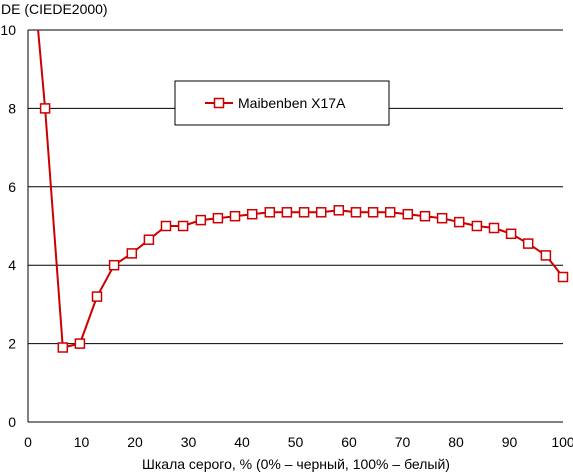 The height and width of the screenshot is (472, 573). Describe the element at coordinates (12, 344) in the screenshot. I see `y-tick-label: 2` at that location.